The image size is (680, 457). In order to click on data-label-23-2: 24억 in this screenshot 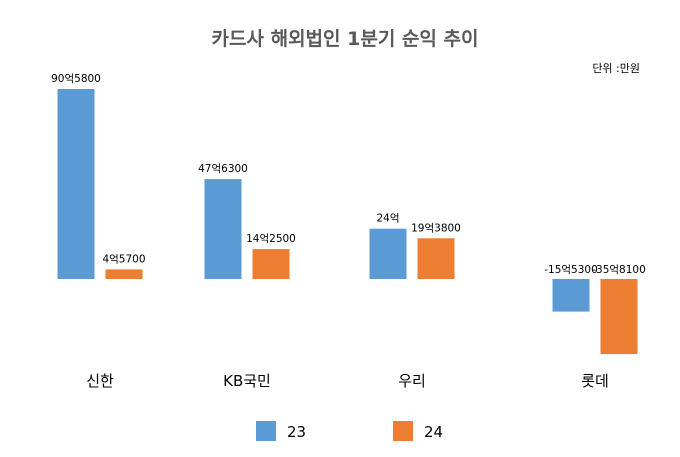, I will do `click(387, 219)`.